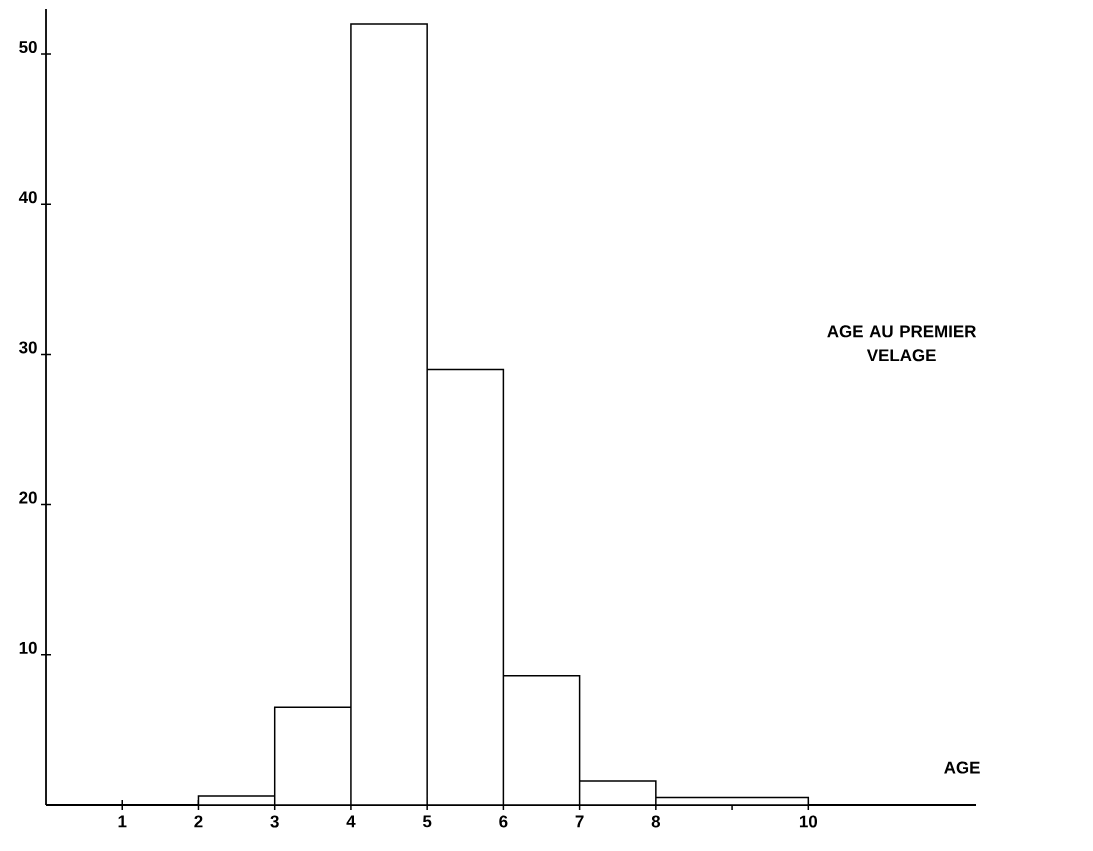 This screenshot has width=1093, height=851. What do you see at coordinates (28, 347) in the screenshot?
I see `y-tick-label: 30` at bounding box center [28, 347].